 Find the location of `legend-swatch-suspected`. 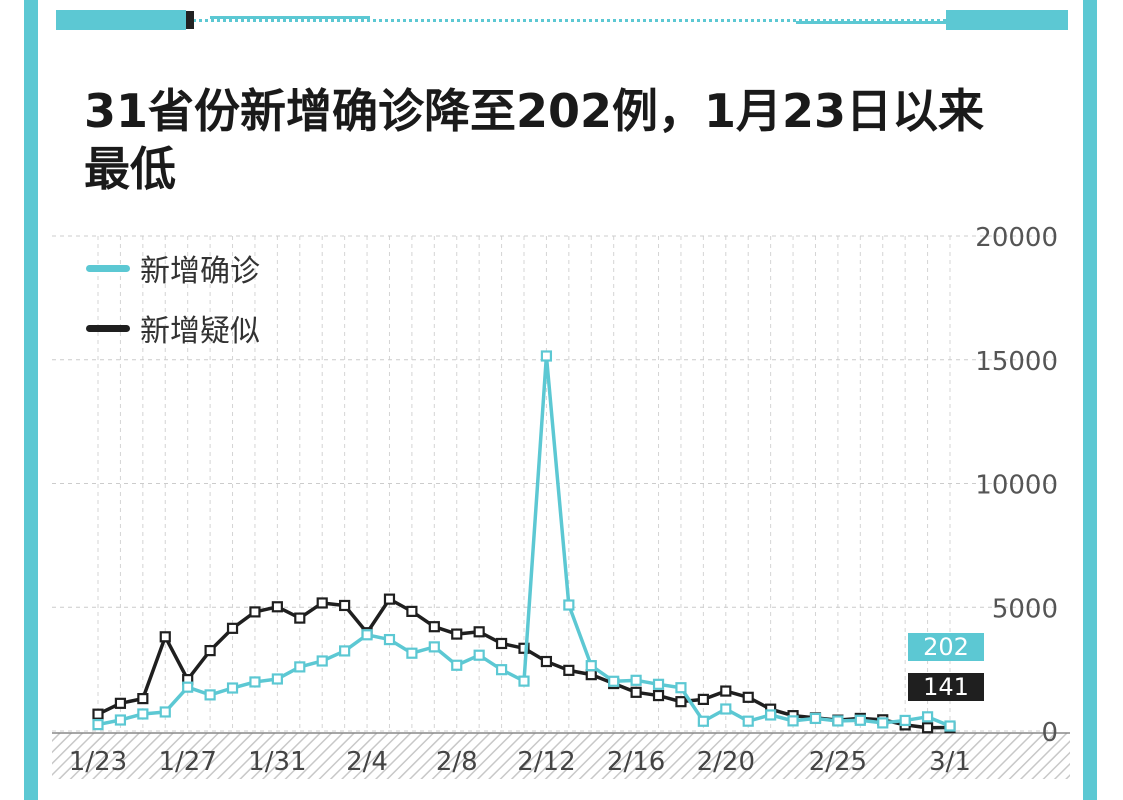

legend-swatch-suspected is located at coordinates (108, 328).